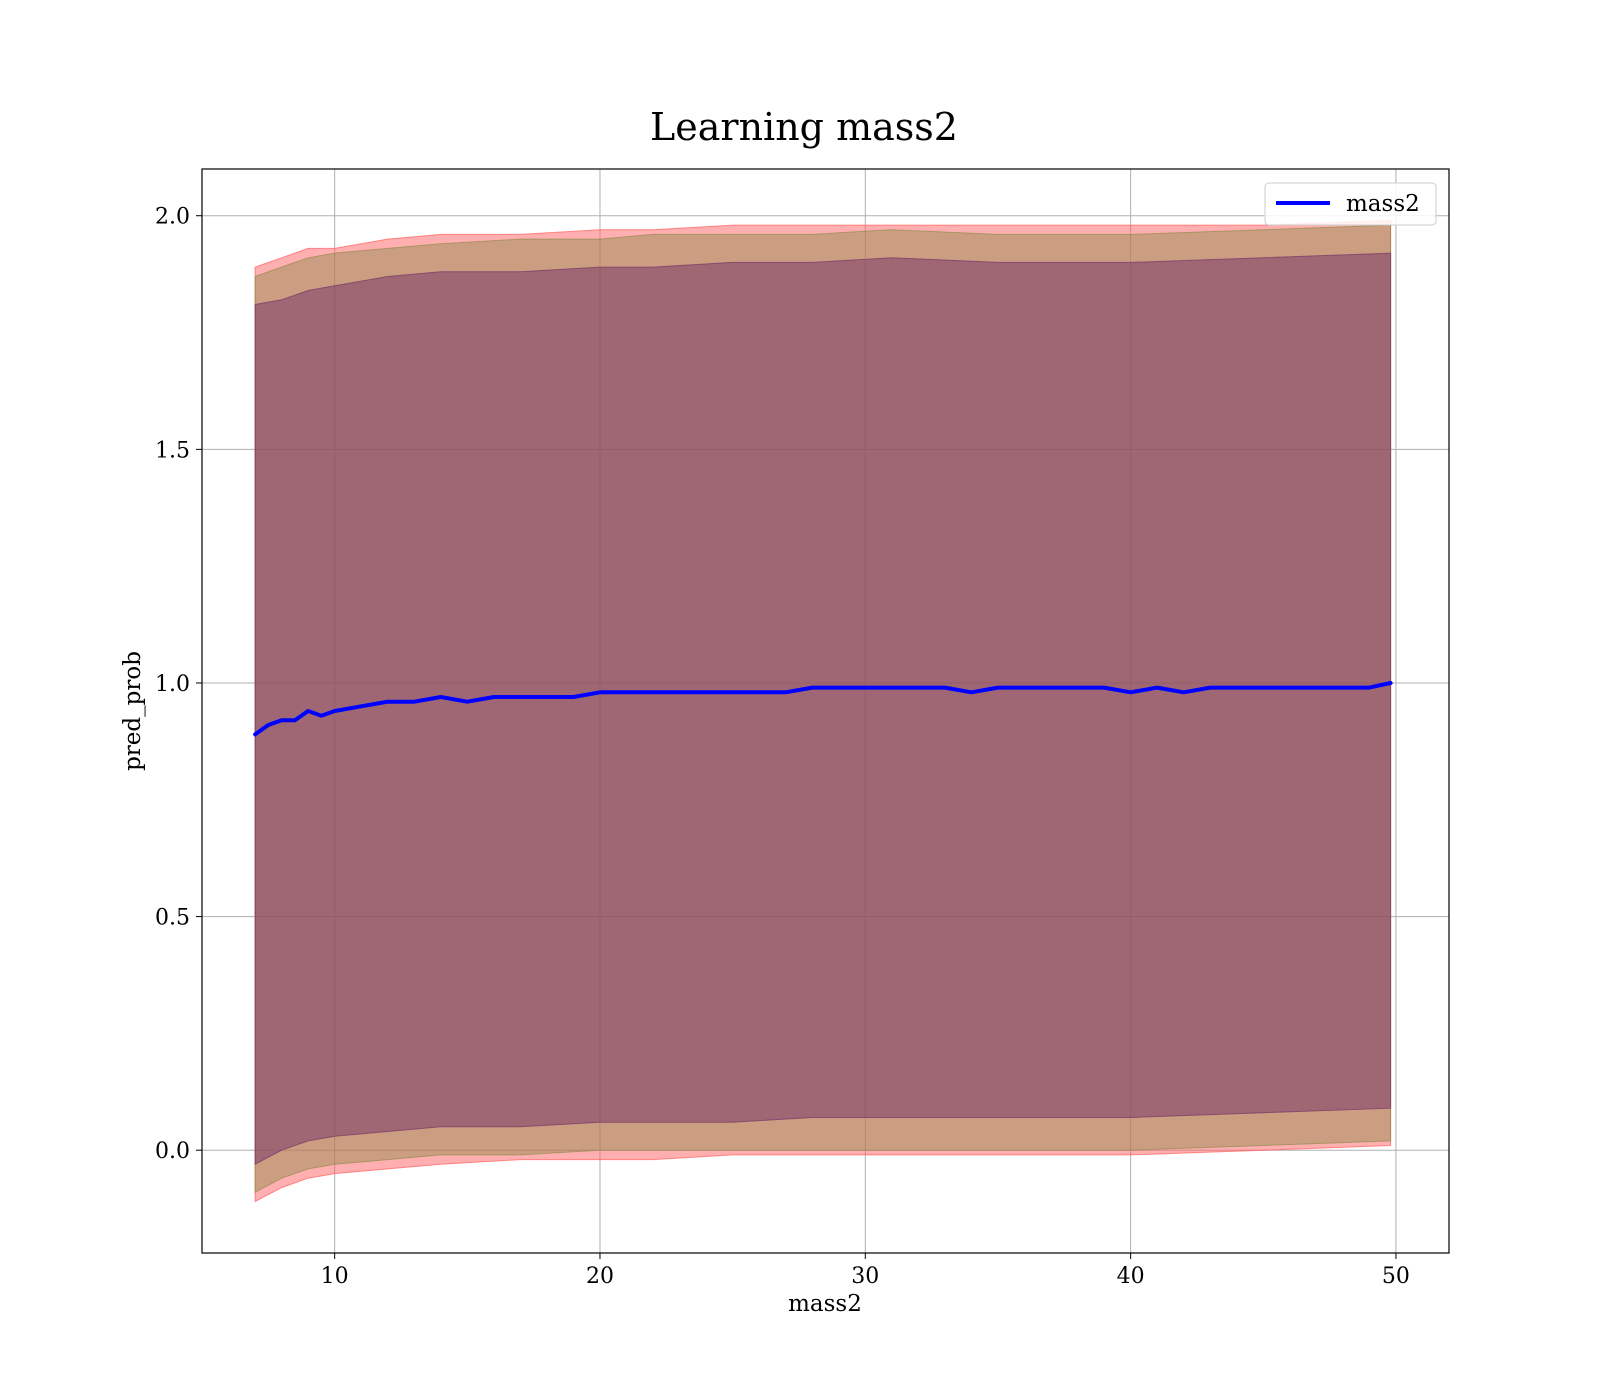 The width and height of the screenshot is (1600, 1400). I want to click on x-tick-label: 50, so click(1396, 1276).